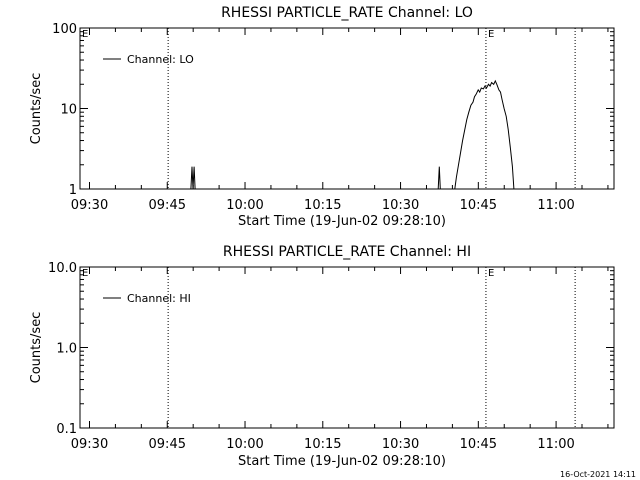 The image size is (640, 480). I want to click on chart-title: RHESSI PARTICLE_RATE Channel: HI, so click(347, 252).